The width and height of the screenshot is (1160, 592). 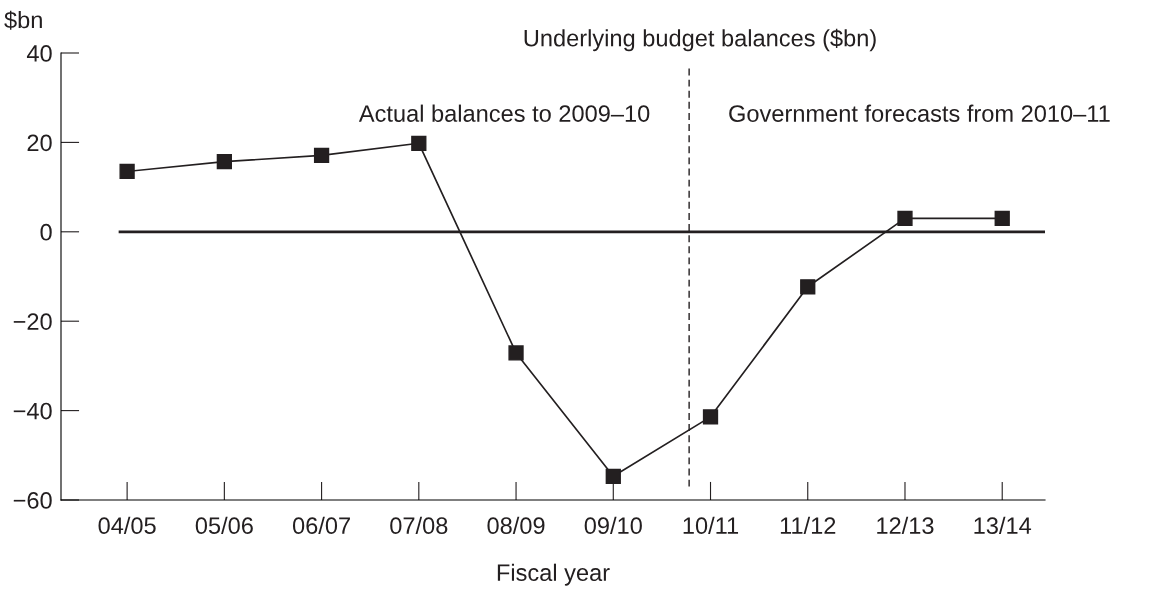 I want to click on x-tick-label: 05/06, so click(x=224, y=525).